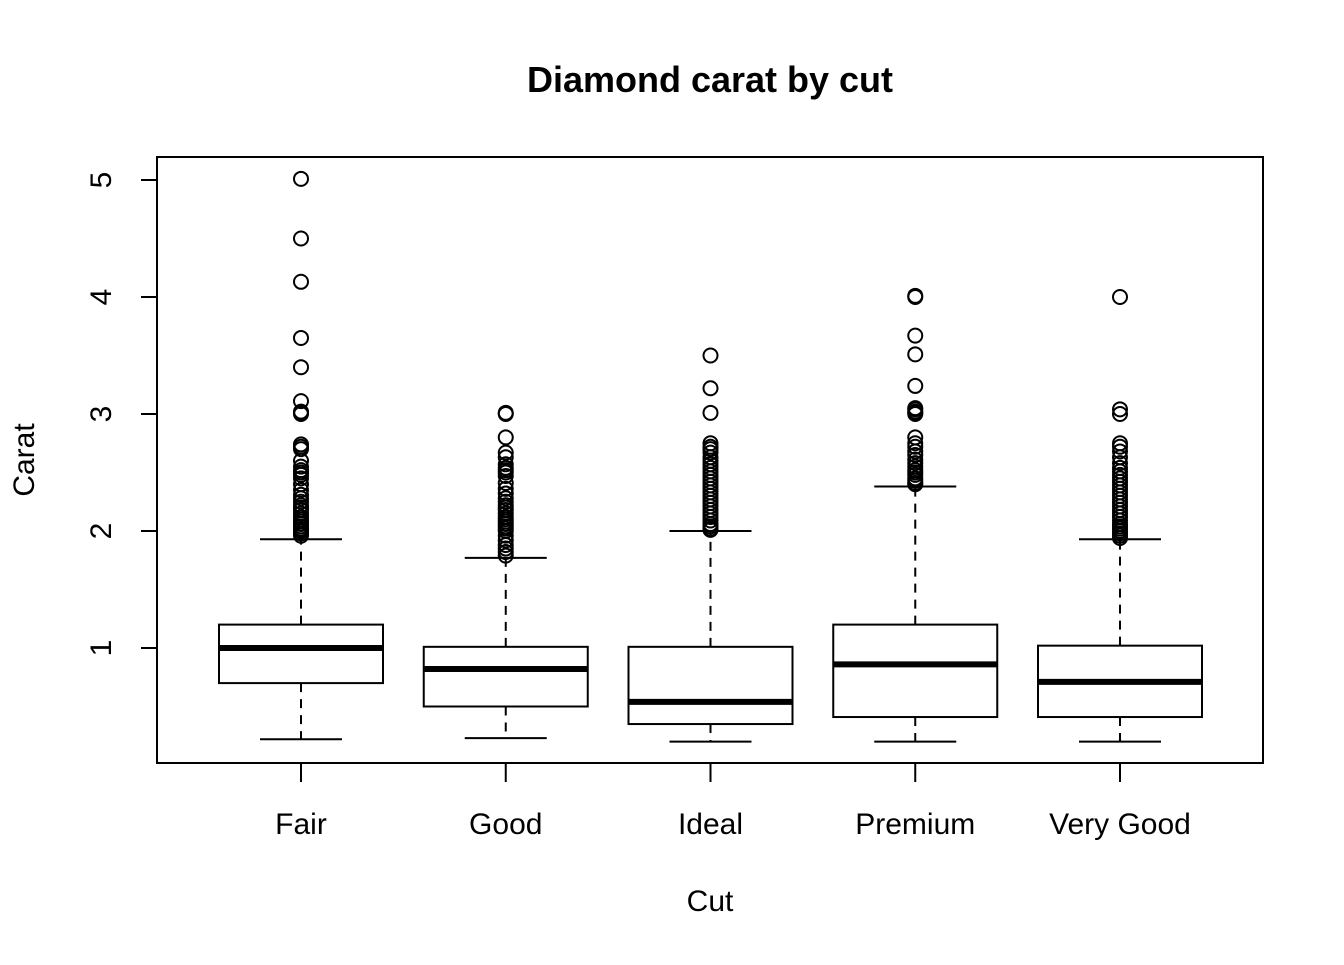 The height and width of the screenshot is (965, 1344). What do you see at coordinates (710, 545) in the screenshot?
I see `box-ideal` at bounding box center [710, 545].